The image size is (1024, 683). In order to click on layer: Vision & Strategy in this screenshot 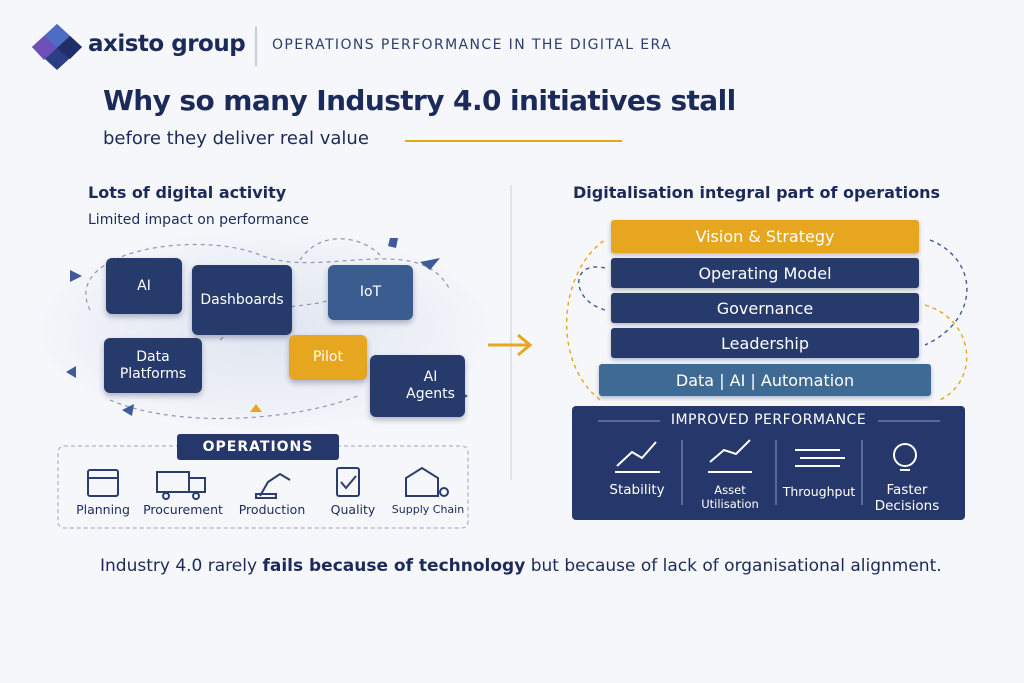, I will do `click(765, 236)`.